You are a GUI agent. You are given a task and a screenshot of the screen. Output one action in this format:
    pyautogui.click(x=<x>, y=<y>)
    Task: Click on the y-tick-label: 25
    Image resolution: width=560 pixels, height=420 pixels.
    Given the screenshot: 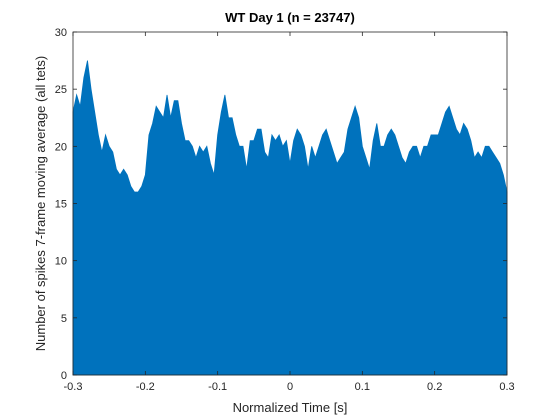 What is the action you would take?
    pyautogui.click(x=61, y=90)
    